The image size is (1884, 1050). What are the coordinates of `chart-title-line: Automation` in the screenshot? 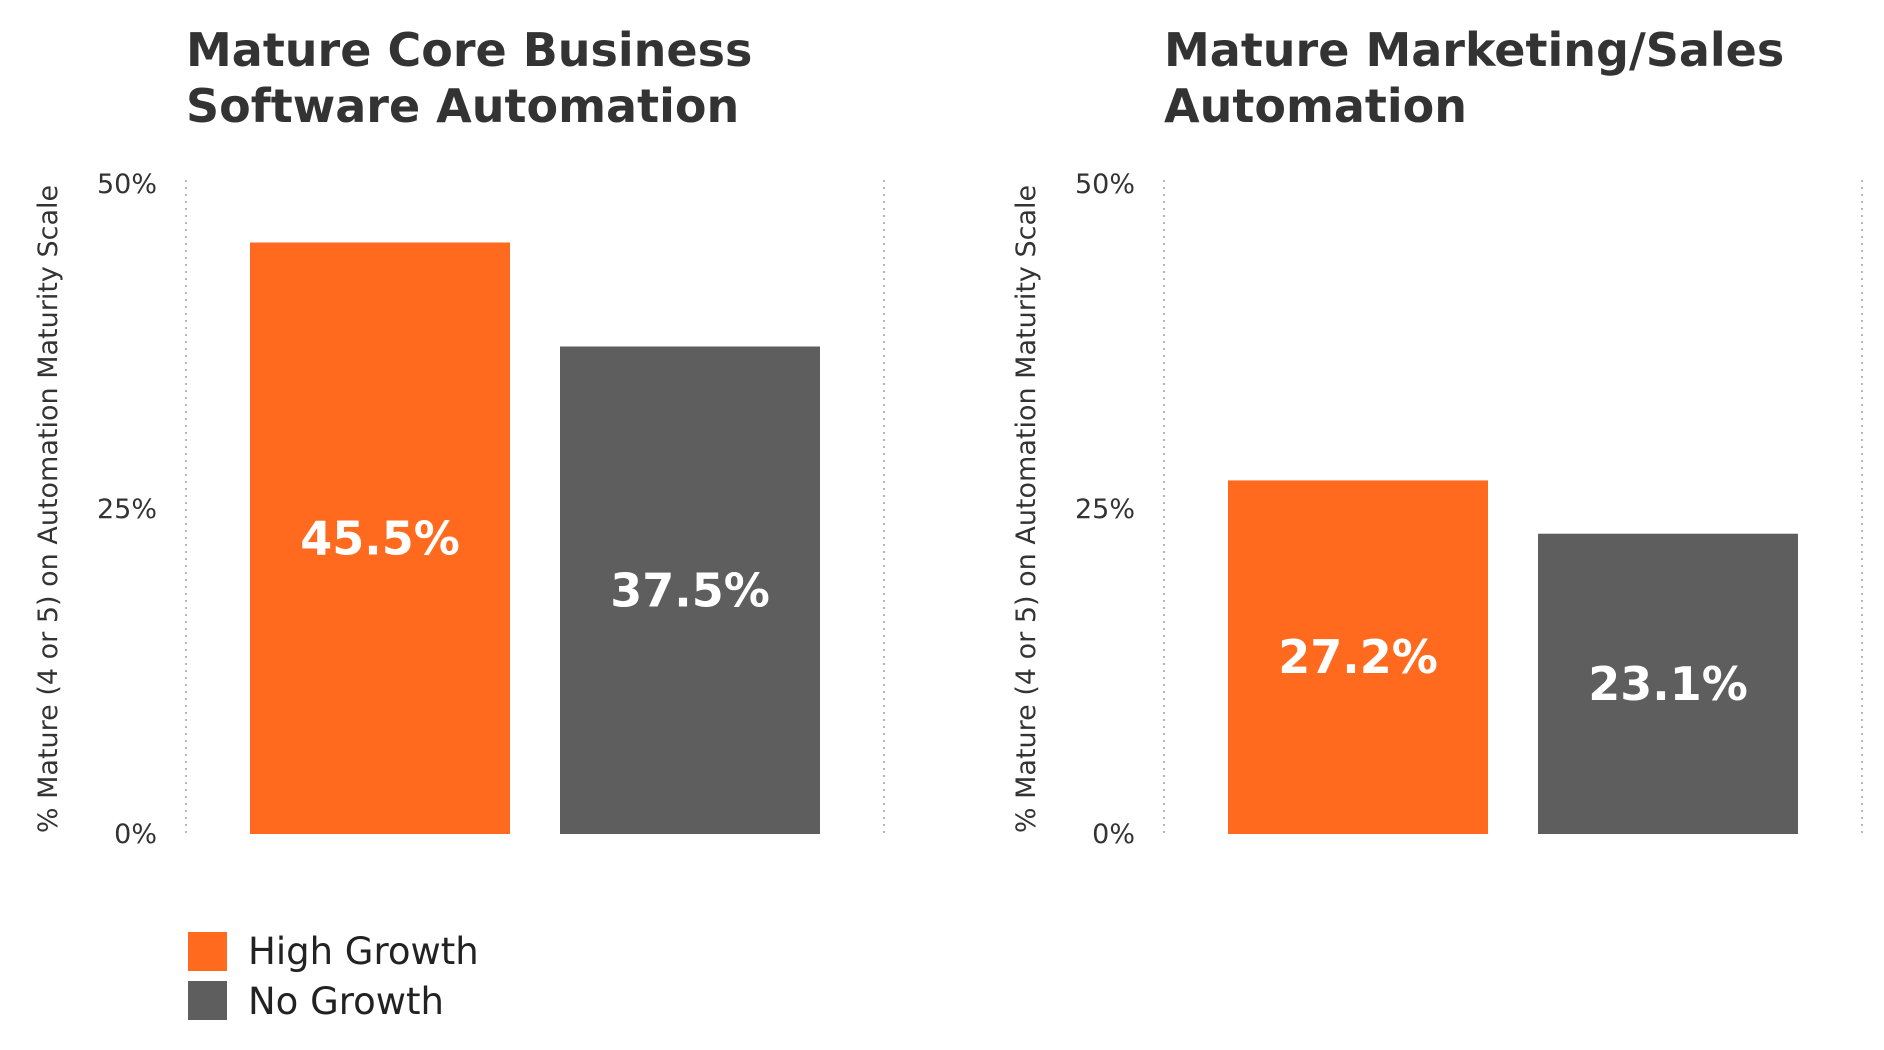 It's located at (1315, 106).